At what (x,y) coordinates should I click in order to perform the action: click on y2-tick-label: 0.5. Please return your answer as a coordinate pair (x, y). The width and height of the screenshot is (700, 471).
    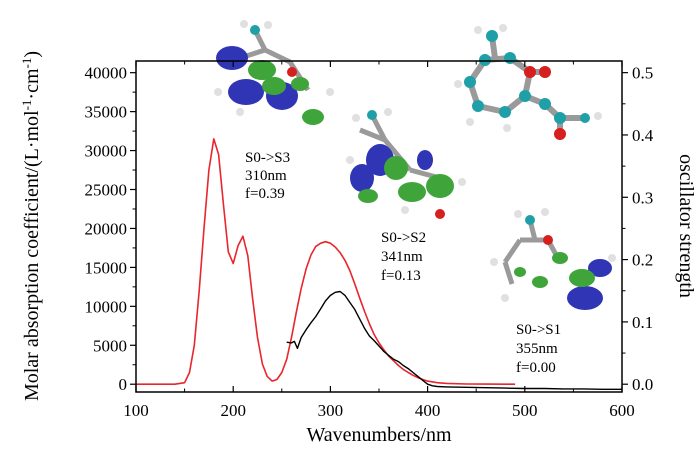
    Looking at the image, I should click on (642, 73).